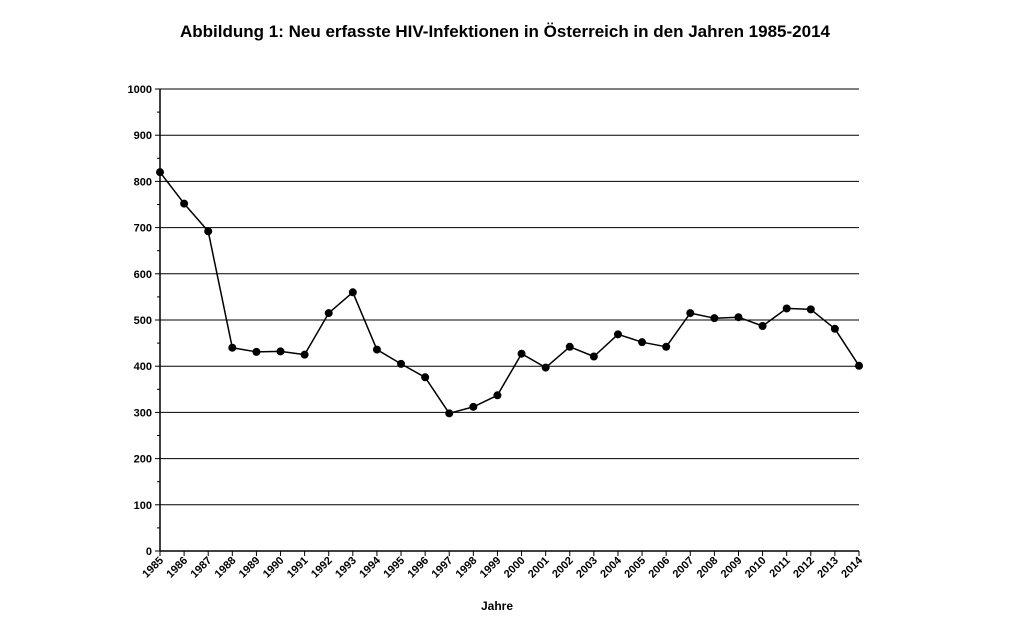  What do you see at coordinates (852, 567) in the screenshot?
I see `x-tick-label-2014: 2014` at bounding box center [852, 567].